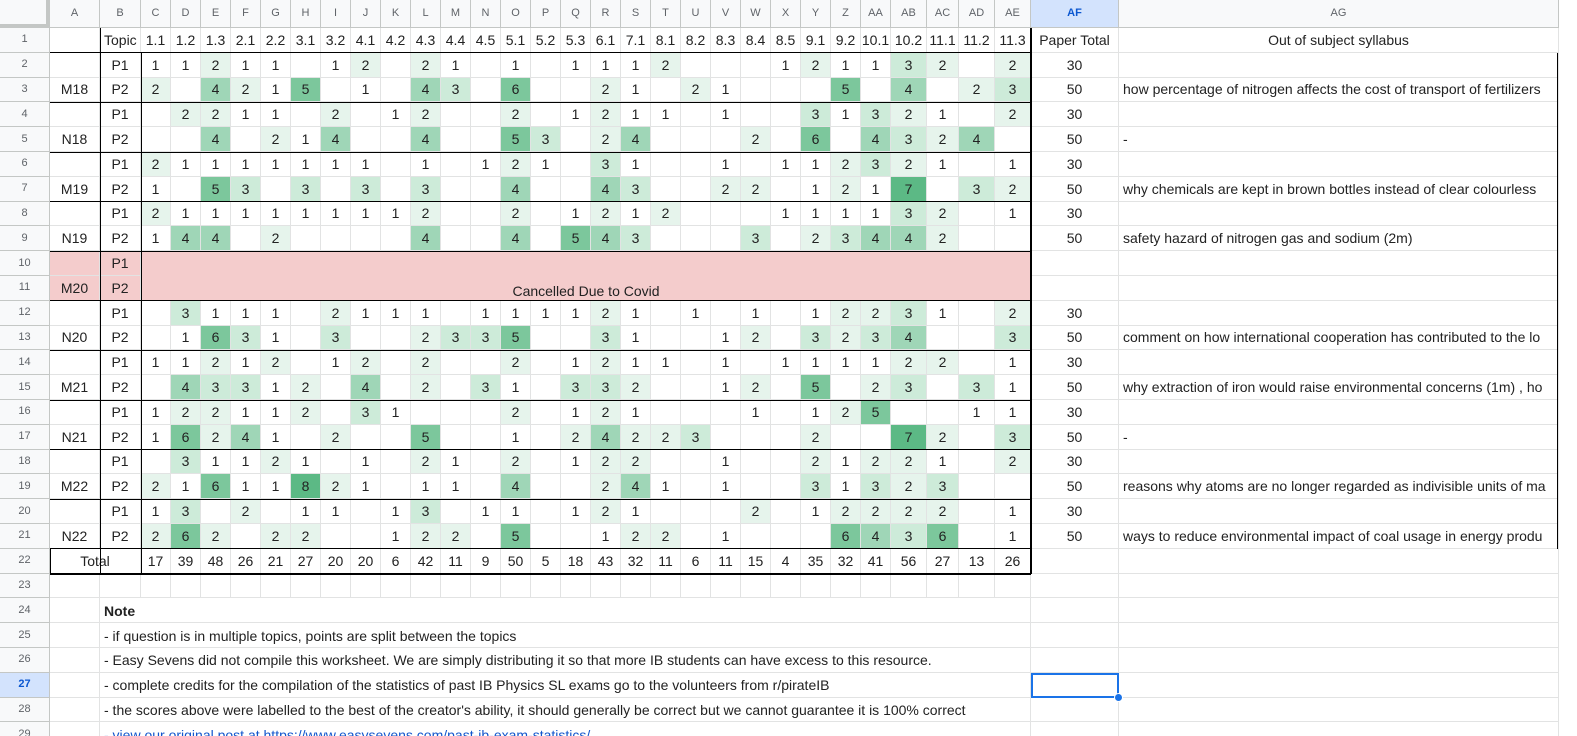 This screenshot has height=736, width=1577. What do you see at coordinates (75, 189) in the screenshot?
I see `session-label: M19` at bounding box center [75, 189].